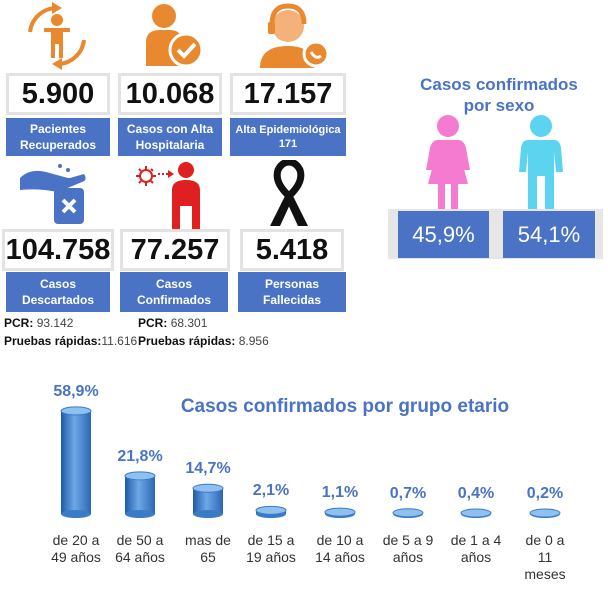 This screenshot has width=608, height=600. Describe the element at coordinates (39, 323) in the screenshot. I see `discarded-pcr: PCR: 93.142` at that location.